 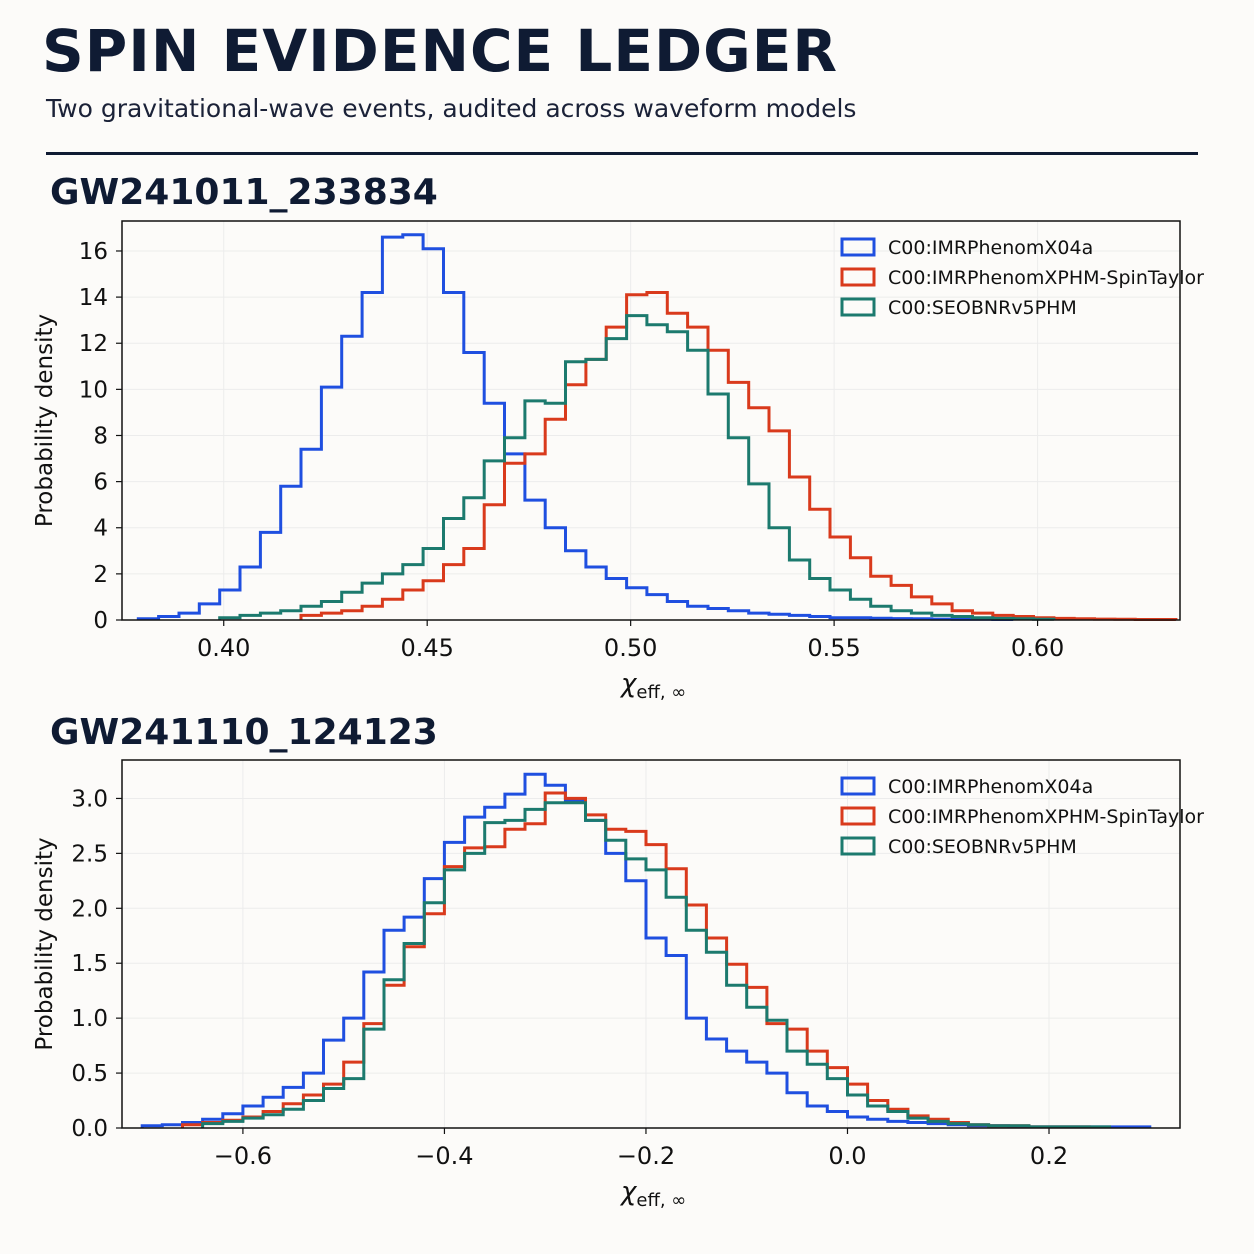 I want to click on y-tick-label: 2.5, so click(x=89, y=854).